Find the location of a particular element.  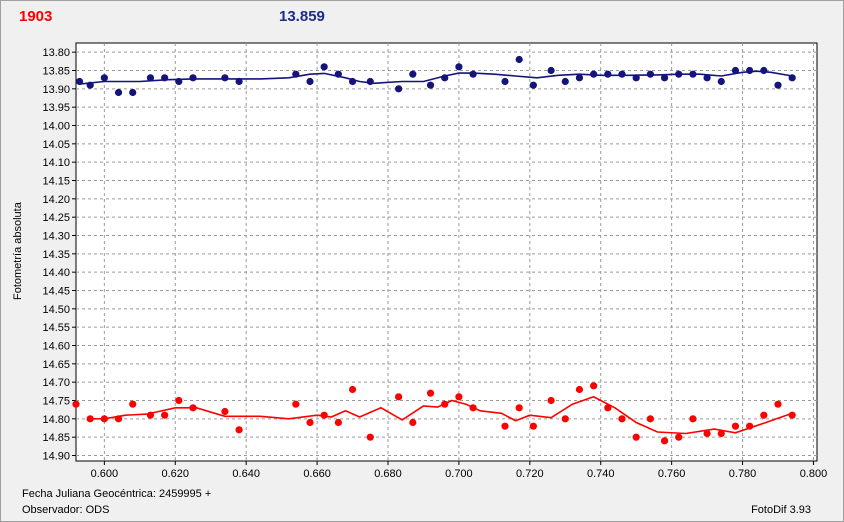

series-blue is located at coordinates (435, 76).